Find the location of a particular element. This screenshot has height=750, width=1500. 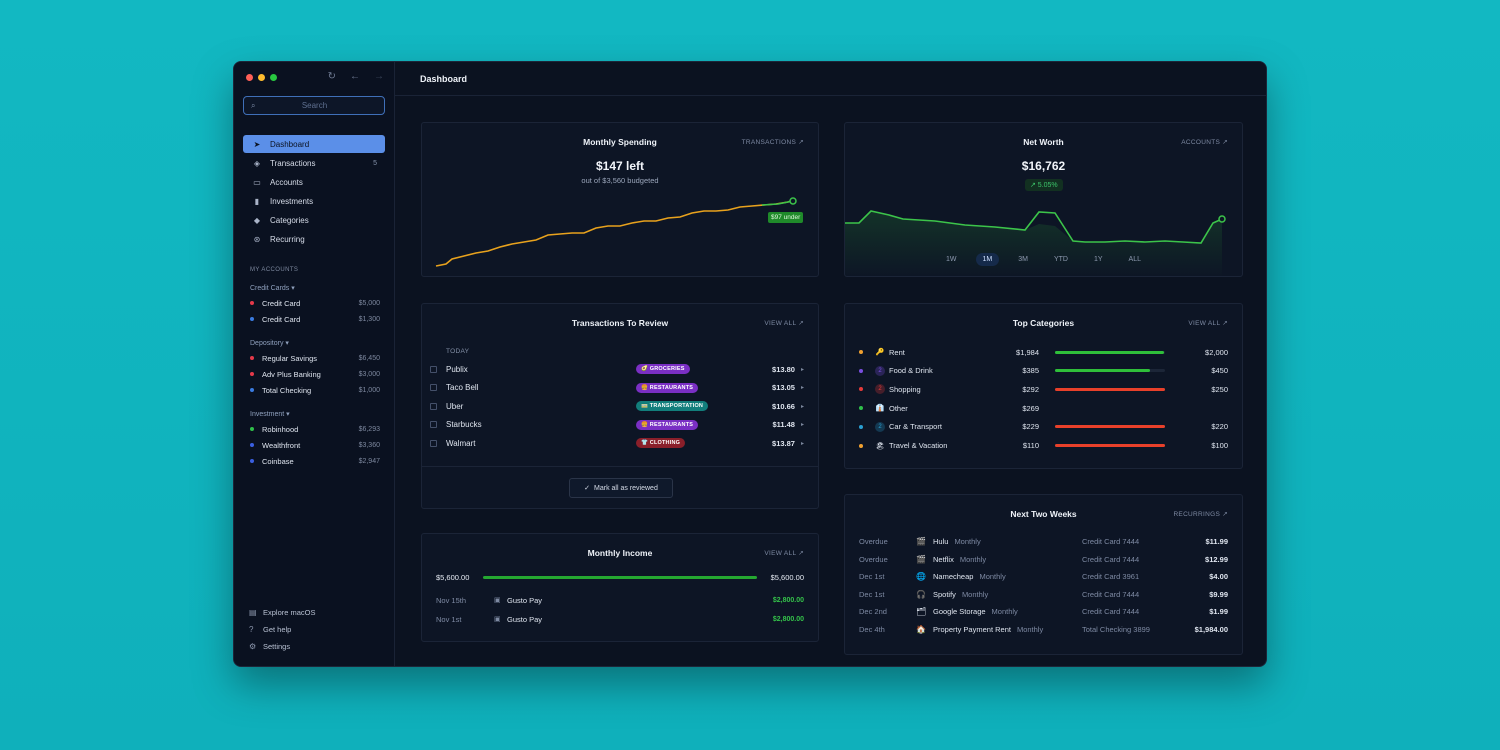

minimize-window-button is located at coordinates (261, 77).